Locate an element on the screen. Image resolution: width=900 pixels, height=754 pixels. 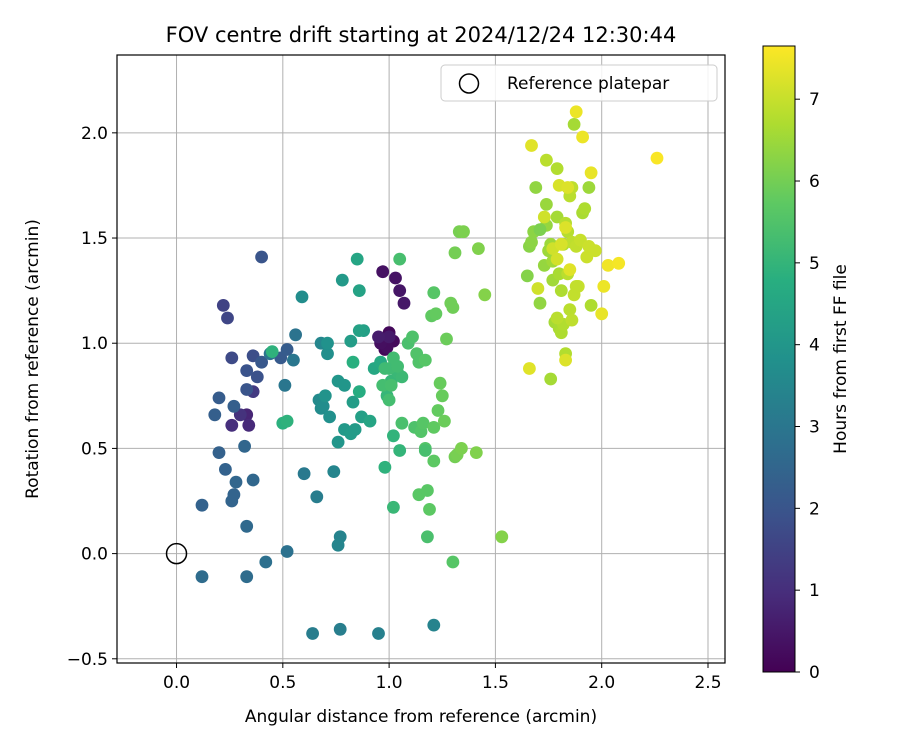
legend-label: Reference platepar is located at coordinates (588, 84).